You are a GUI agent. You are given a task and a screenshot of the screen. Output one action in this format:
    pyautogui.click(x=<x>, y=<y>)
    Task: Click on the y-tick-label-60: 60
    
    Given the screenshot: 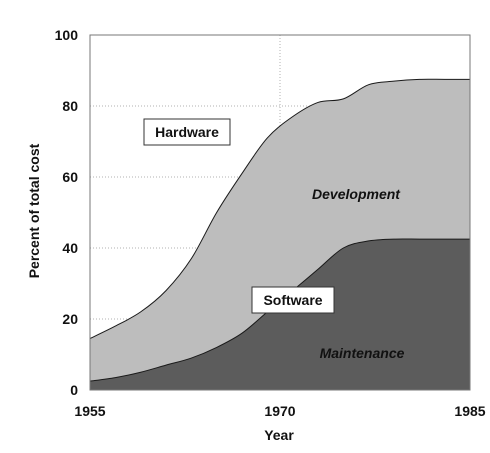 What is the action you would take?
    pyautogui.click(x=70, y=177)
    